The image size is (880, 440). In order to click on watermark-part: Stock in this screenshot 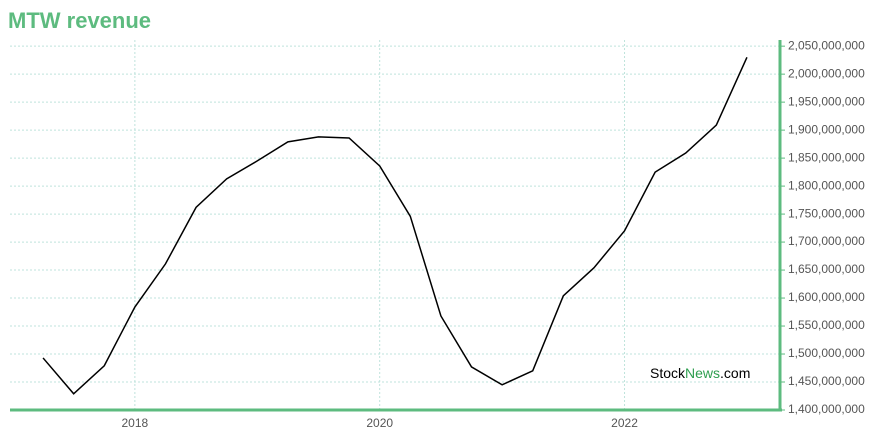, I will do `click(668, 373)`.